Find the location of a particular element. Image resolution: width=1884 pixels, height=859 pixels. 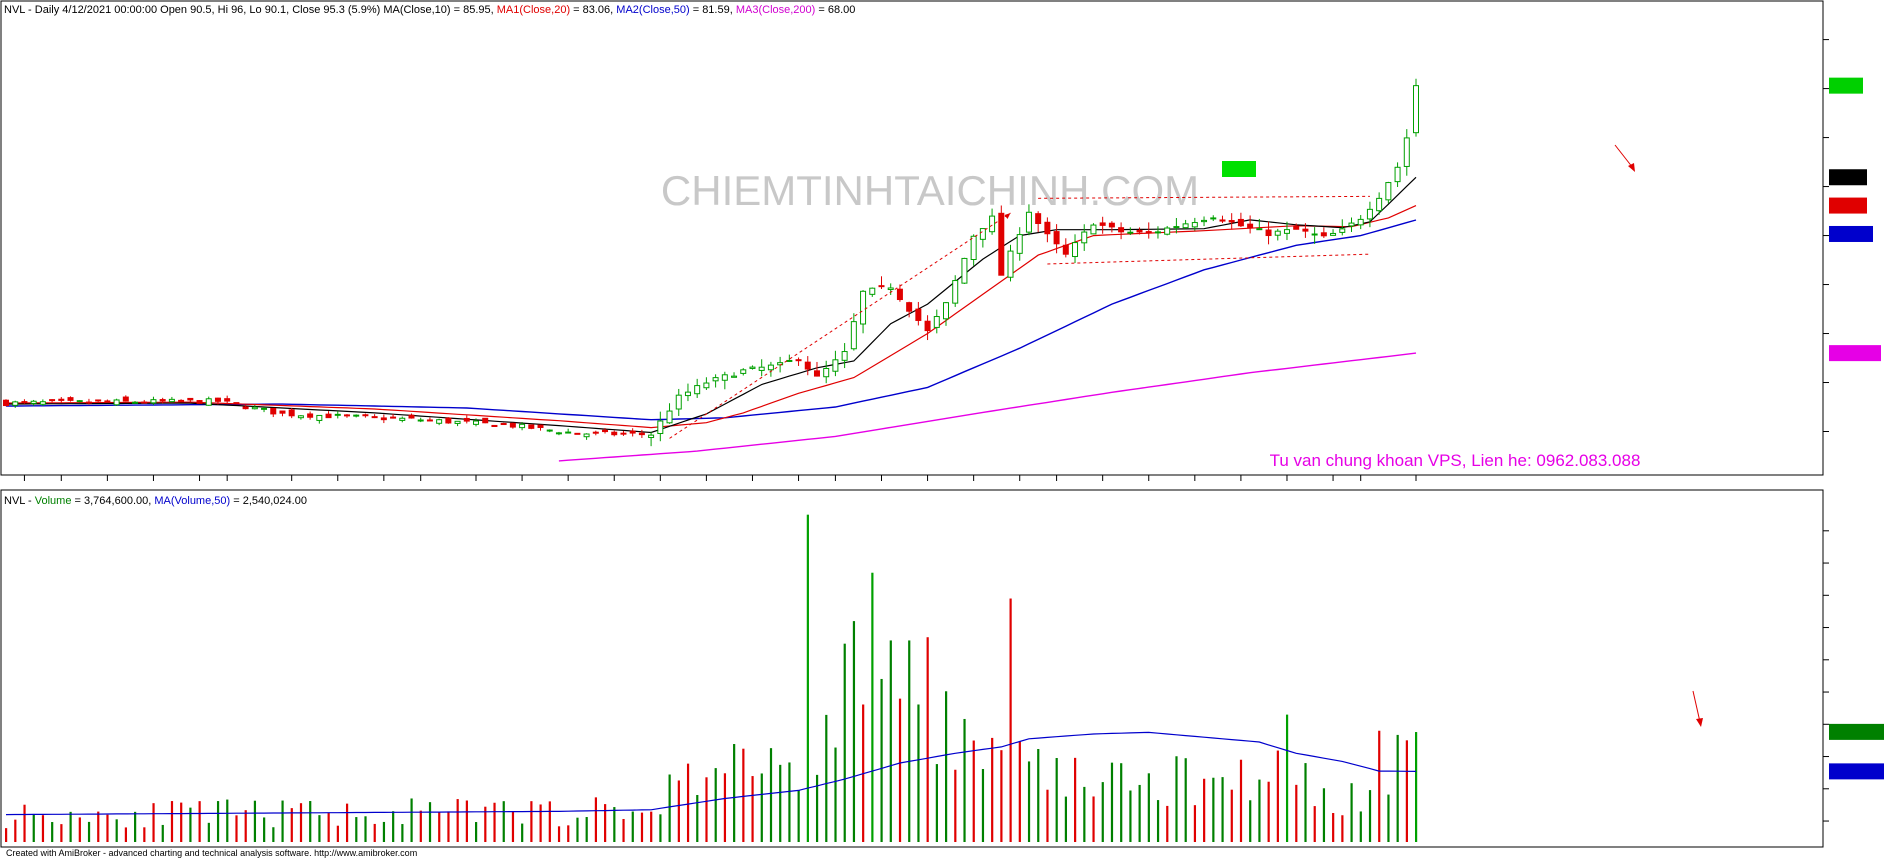

ma200-path is located at coordinates (987, 407).